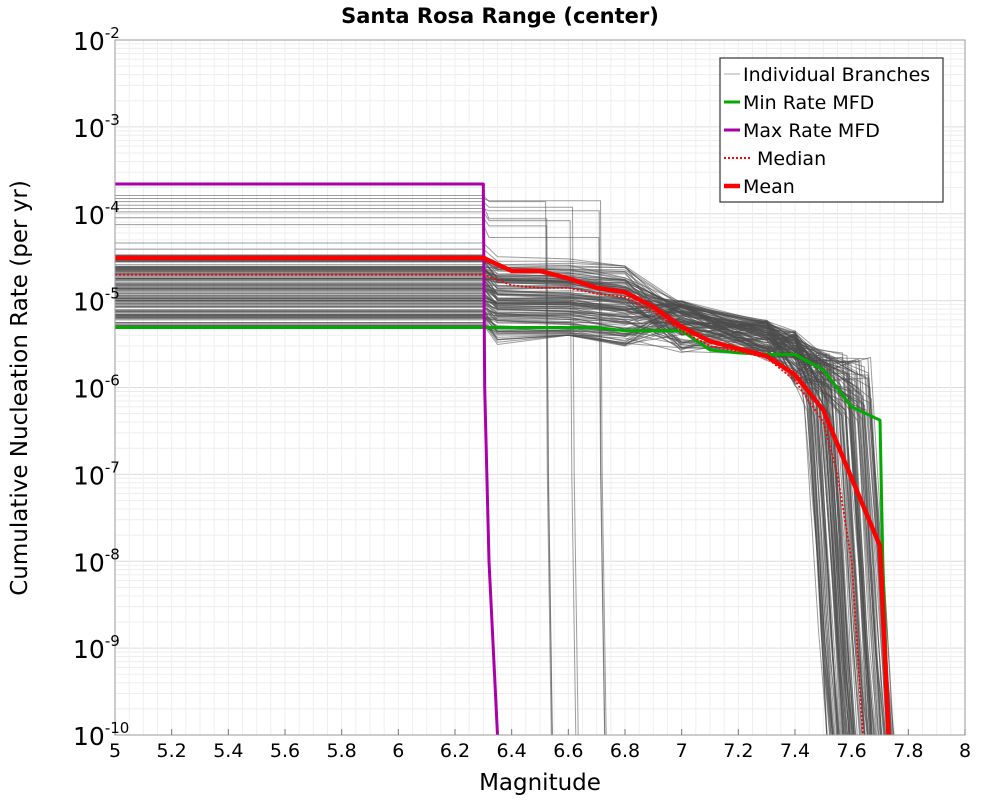  What do you see at coordinates (808, 103) in the screenshot?
I see `legend-label-min: Min Rate MFD` at bounding box center [808, 103].